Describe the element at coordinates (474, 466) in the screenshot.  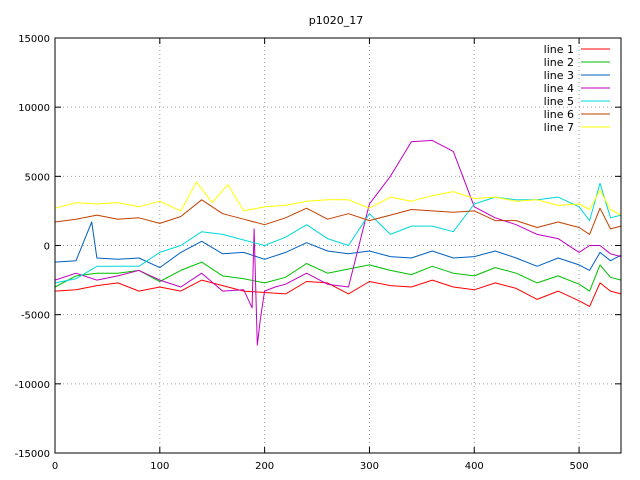
I see `x-tick-label: 400` at that location.